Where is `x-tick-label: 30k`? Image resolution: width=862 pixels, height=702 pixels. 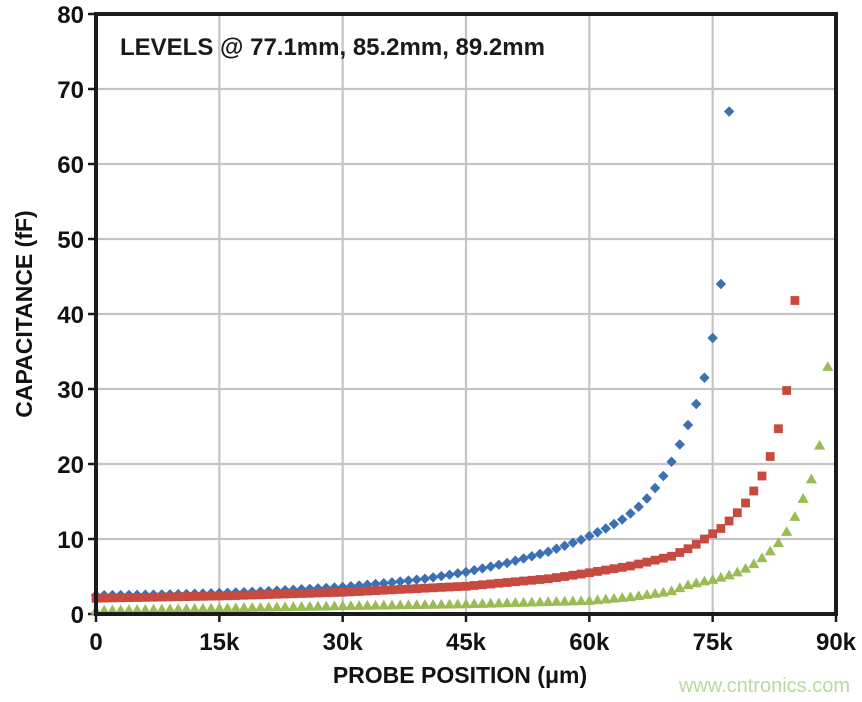 x-tick-label: 30k is located at coordinates (343, 642).